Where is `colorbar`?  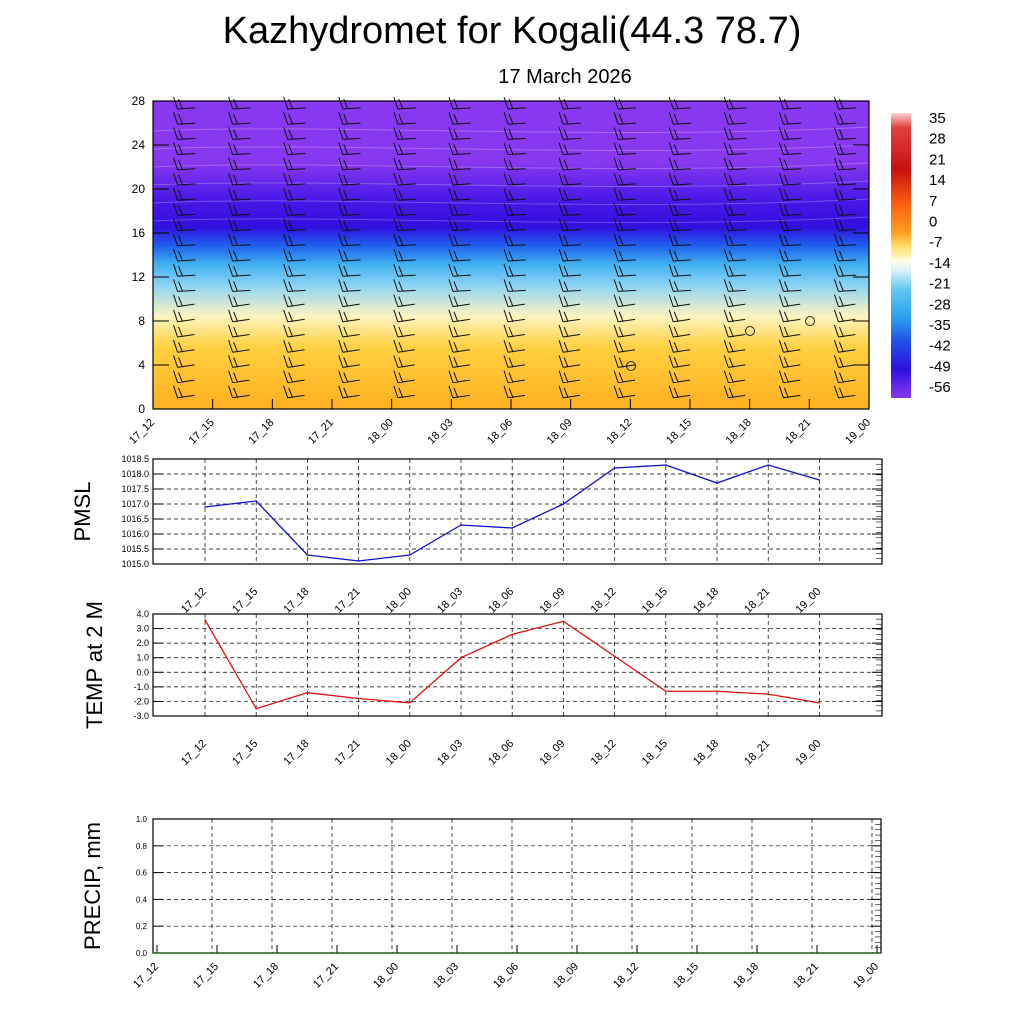 colorbar is located at coordinates (901, 255).